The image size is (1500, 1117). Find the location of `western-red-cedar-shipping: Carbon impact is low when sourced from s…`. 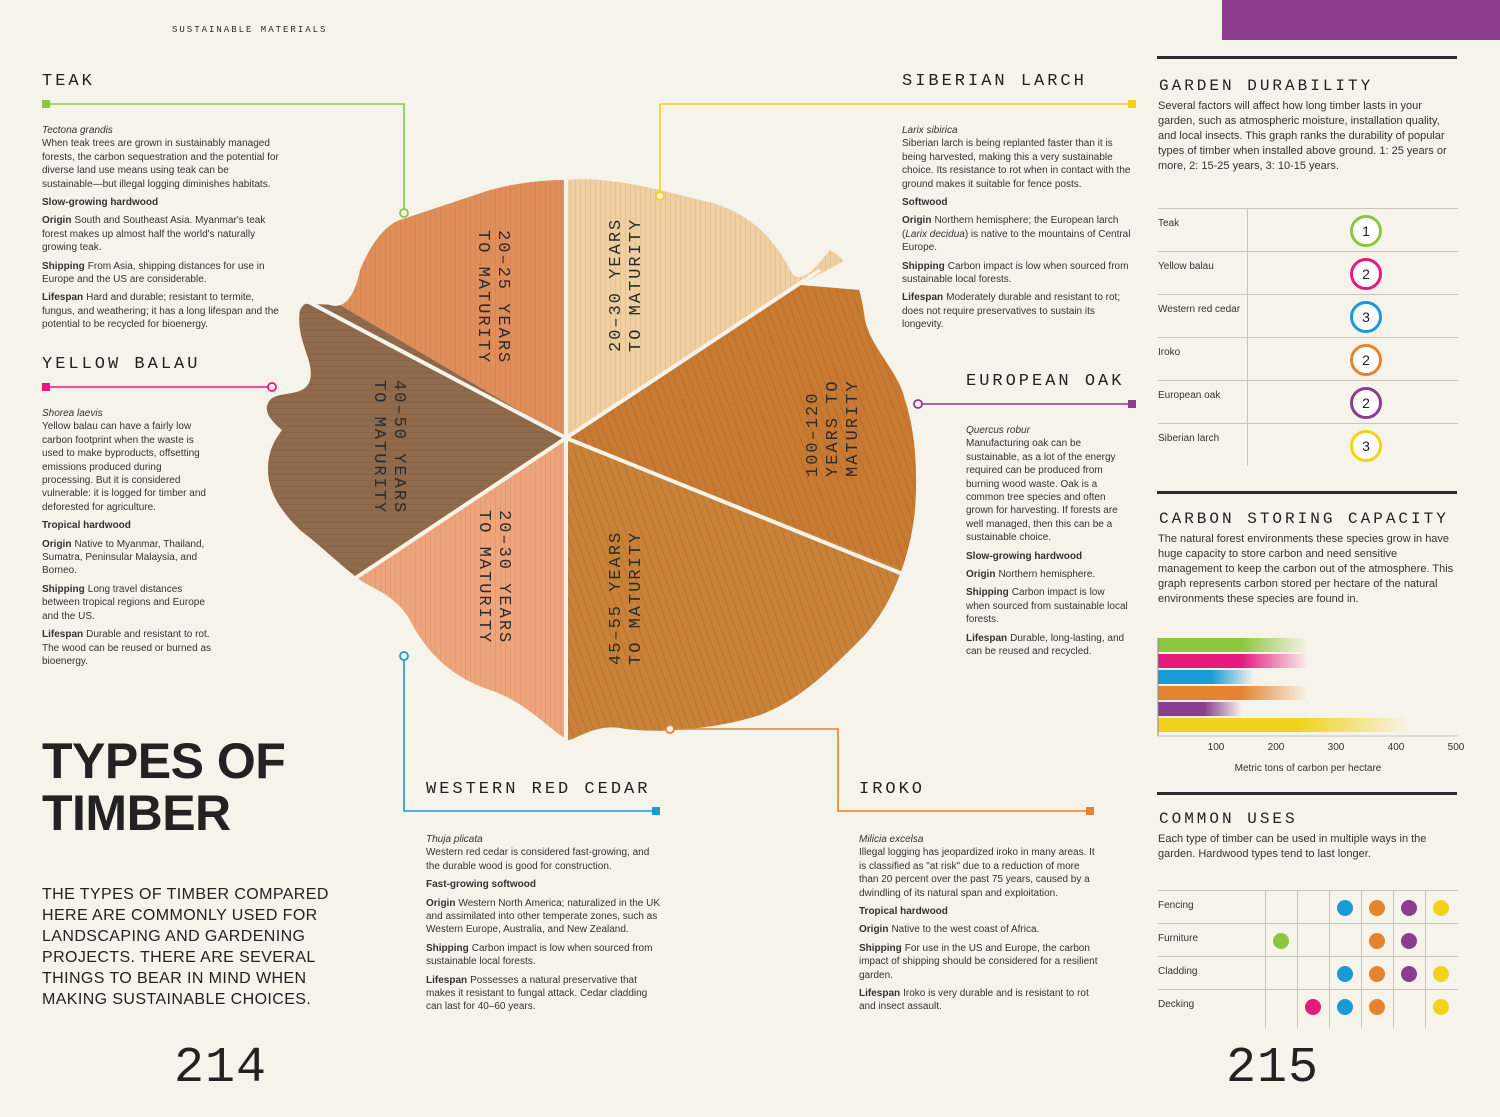

western-red-cedar-shipping: Carbon impact is low when sourced from s… is located at coordinates (539, 955).